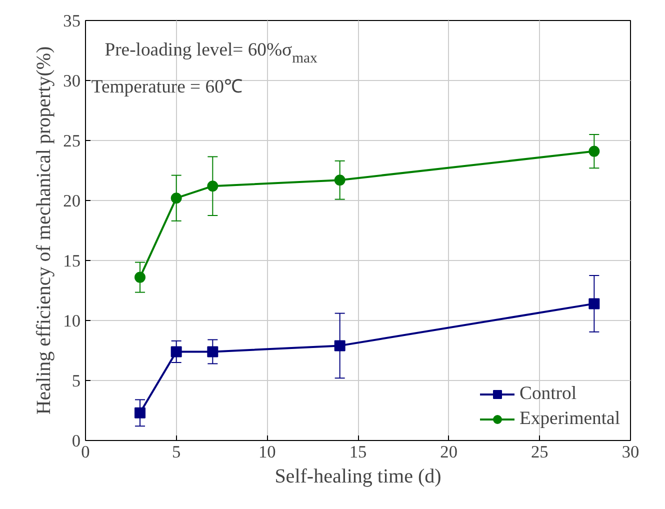 The image size is (665, 509). I want to click on y-tick-label: 5, so click(76, 381).